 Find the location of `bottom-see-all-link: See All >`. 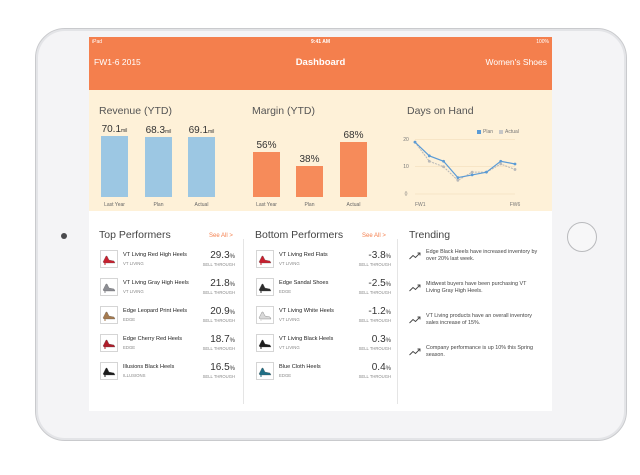

bottom-see-all-link: See All > is located at coordinates (374, 236).